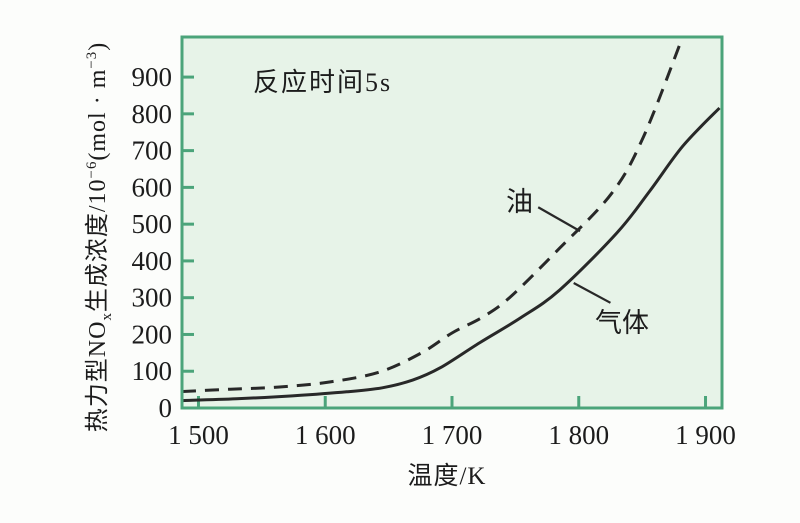 The width and height of the screenshot is (800, 523). Describe the element at coordinates (98, 245) in the screenshot. I see `y-axis-title-text: 生成浓度/10` at that location.